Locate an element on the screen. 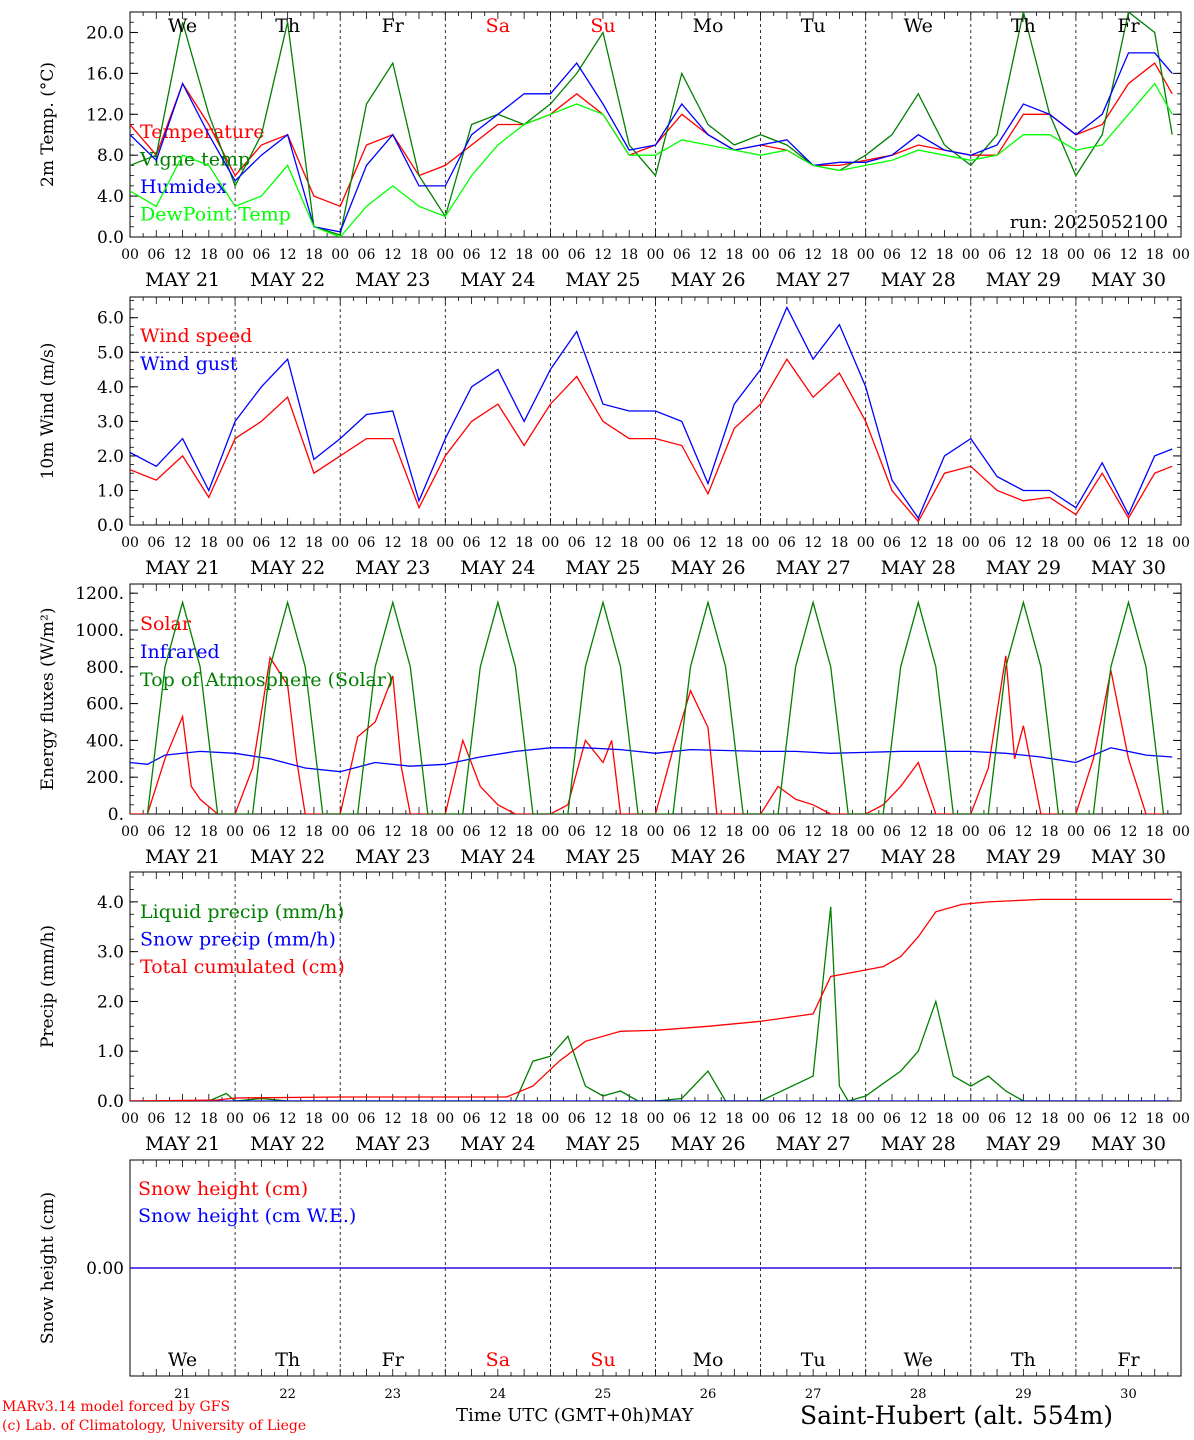 The width and height of the screenshot is (1194, 1440). weekday-label: Su is located at coordinates (602, 26).